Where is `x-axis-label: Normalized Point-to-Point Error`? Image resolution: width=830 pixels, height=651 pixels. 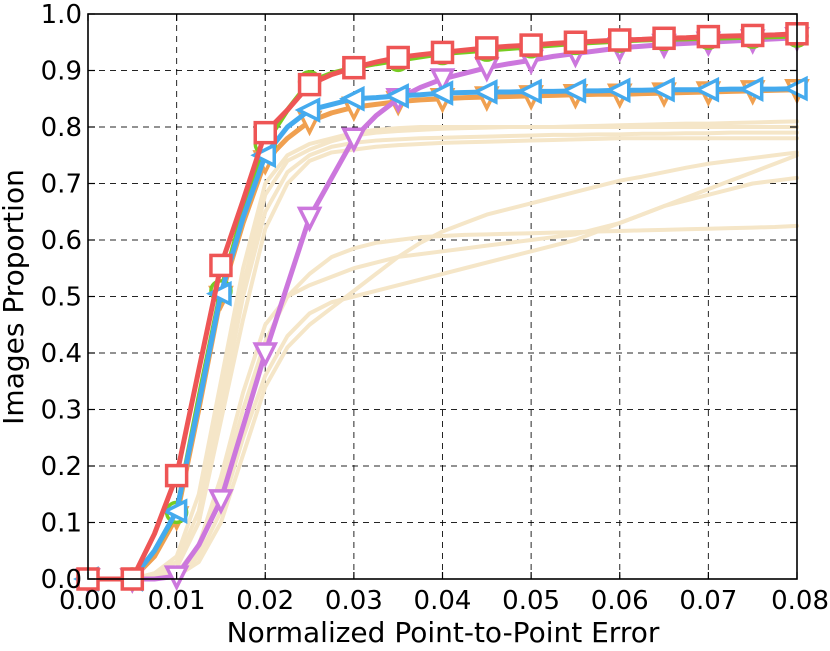 x-axis-label: Normalized Point-to-Point Error is located at coordinates (443, 632).